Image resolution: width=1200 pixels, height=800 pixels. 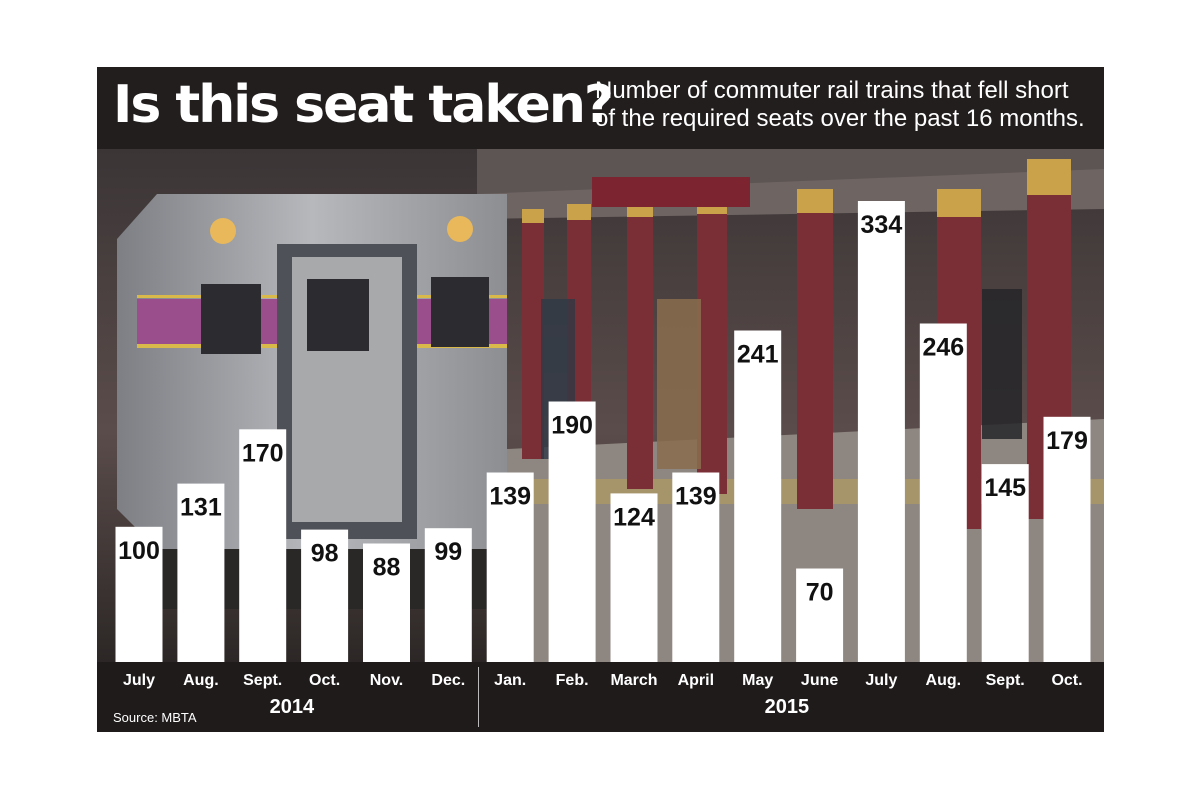 I want to click on x-tick-label: April, so click(x=696, y=680).